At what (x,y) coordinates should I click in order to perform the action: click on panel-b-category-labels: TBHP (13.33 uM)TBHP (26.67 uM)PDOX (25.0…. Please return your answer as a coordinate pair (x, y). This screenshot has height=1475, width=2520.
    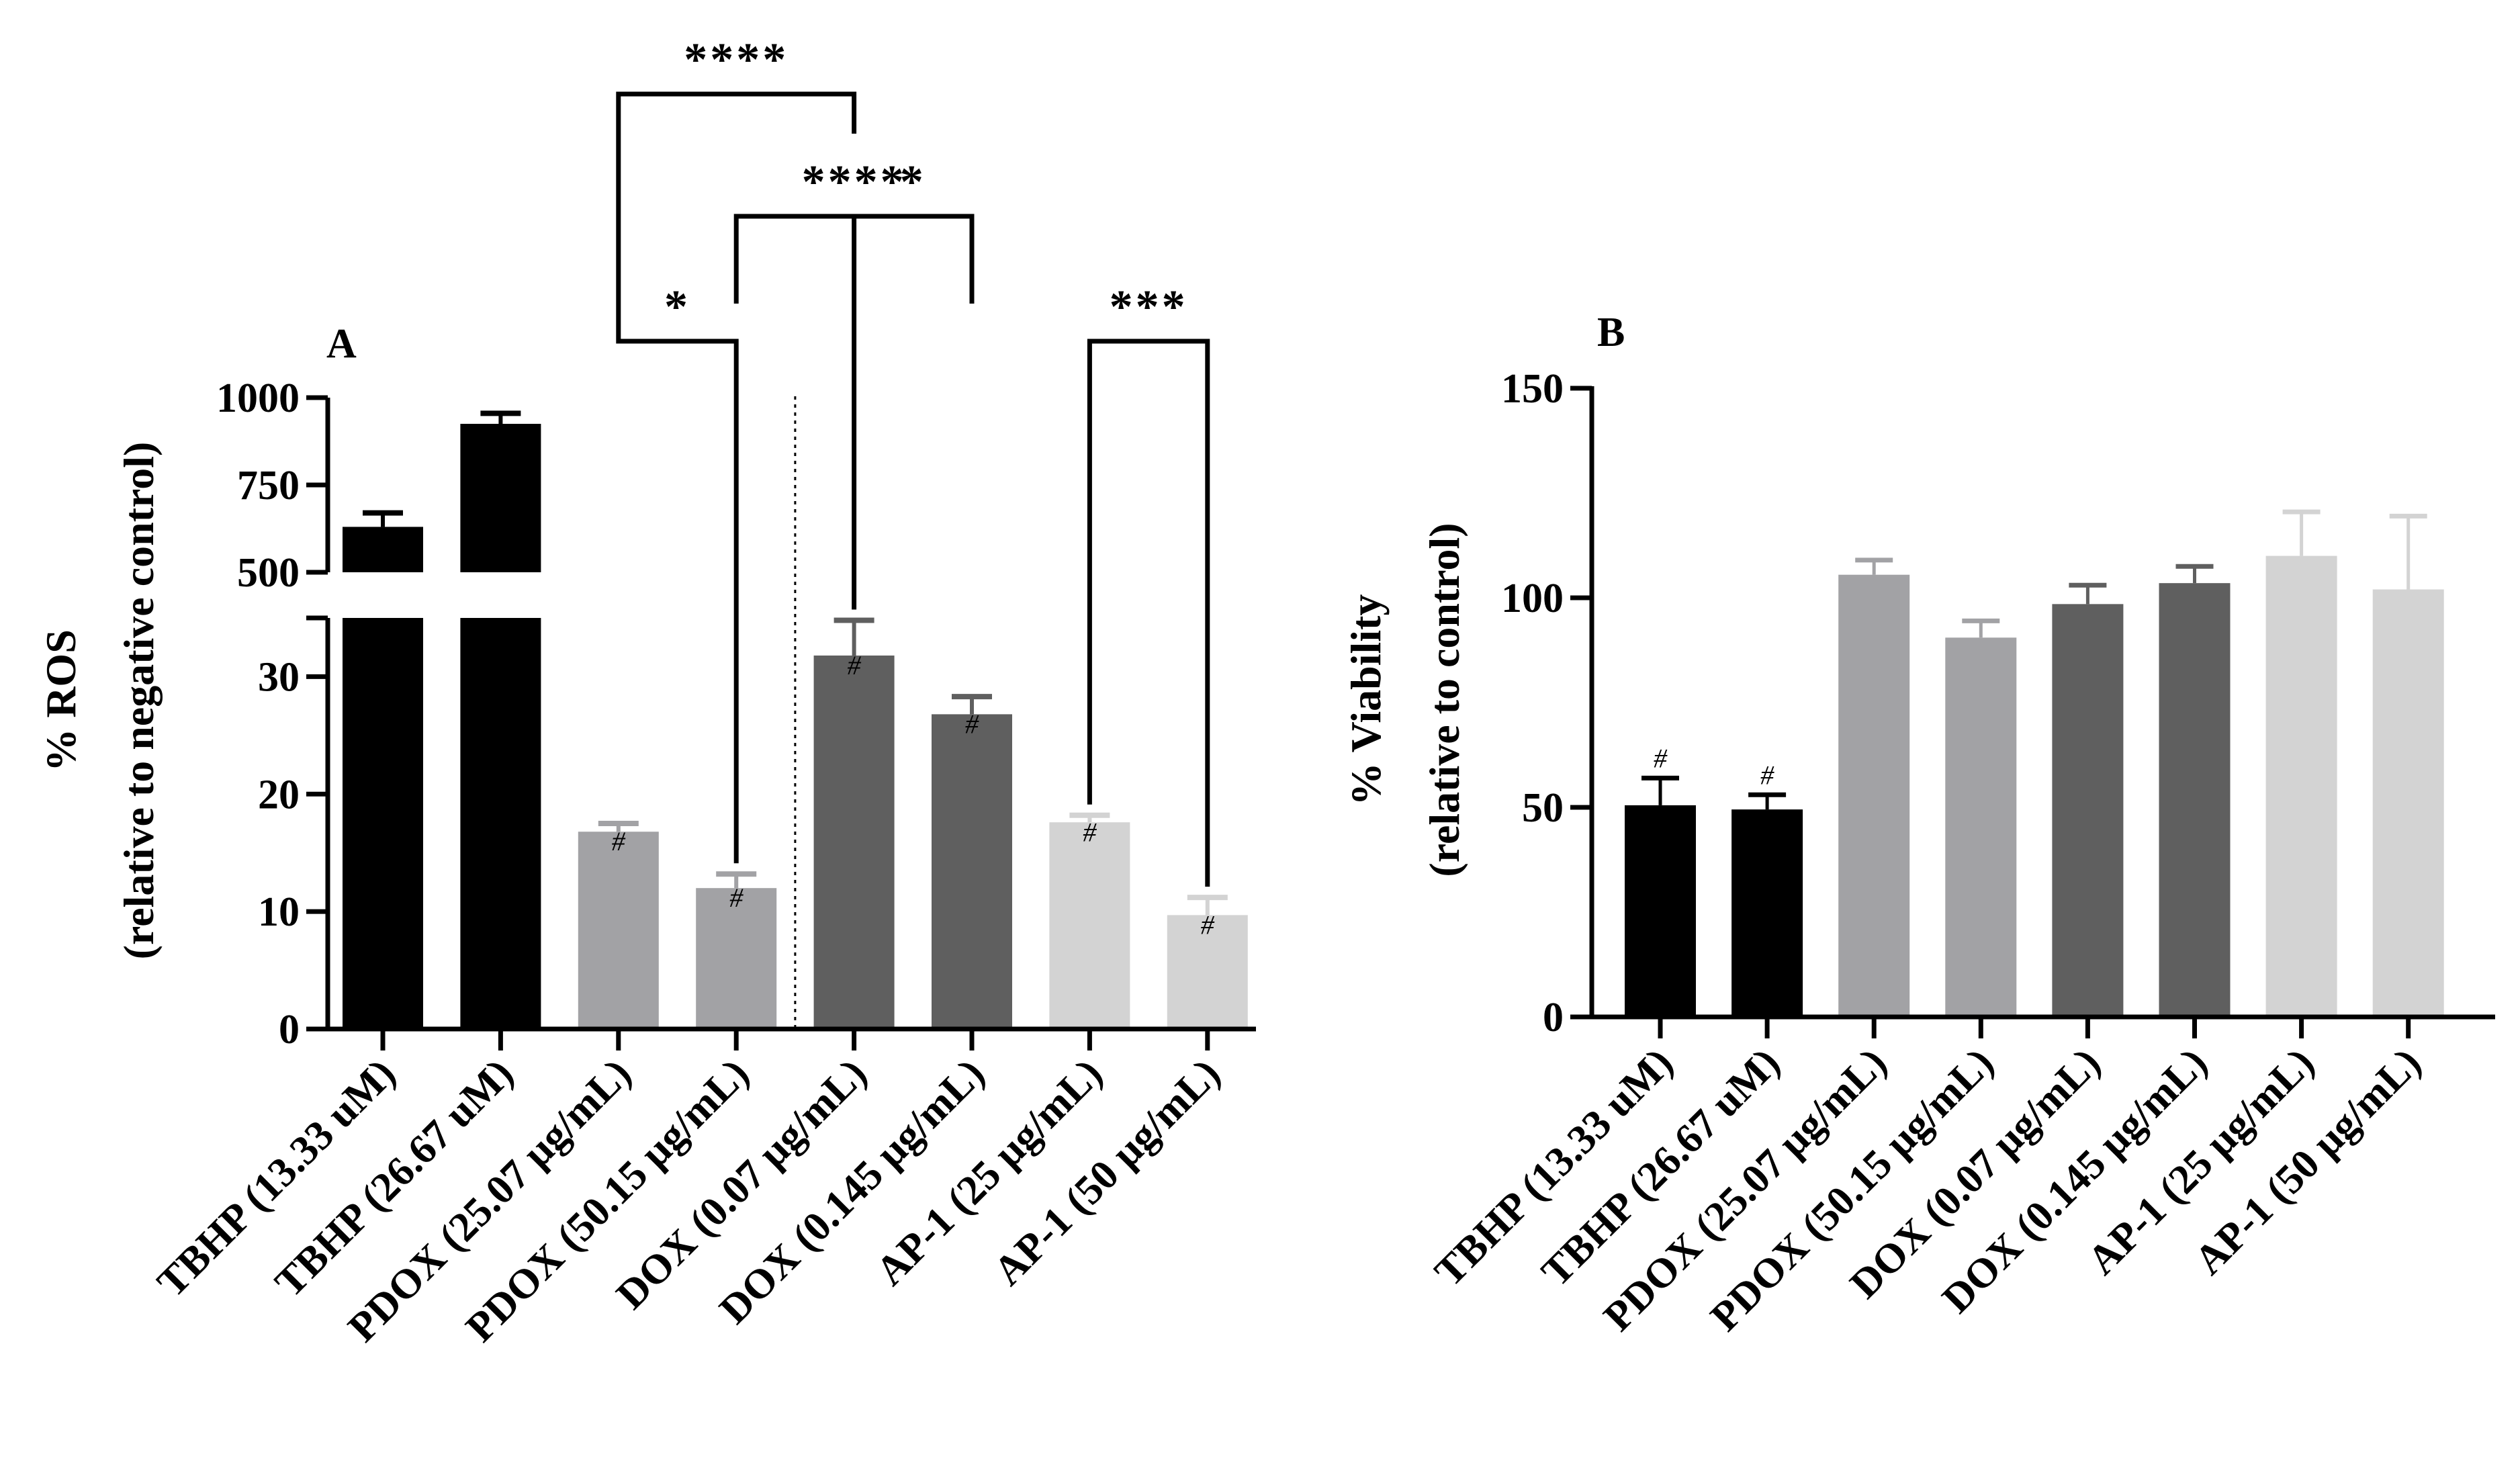
    Looking at the image, I should click on (1928, 1178).